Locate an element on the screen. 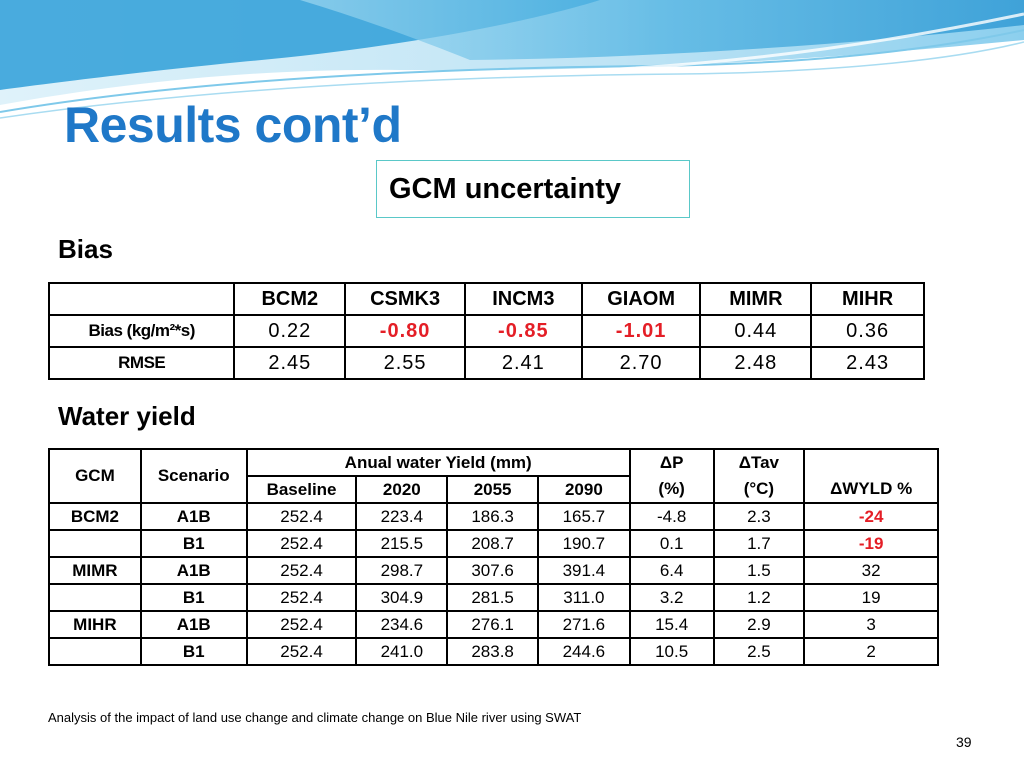  dtav-cell: 2.3 is located at coordinates (759, 516).